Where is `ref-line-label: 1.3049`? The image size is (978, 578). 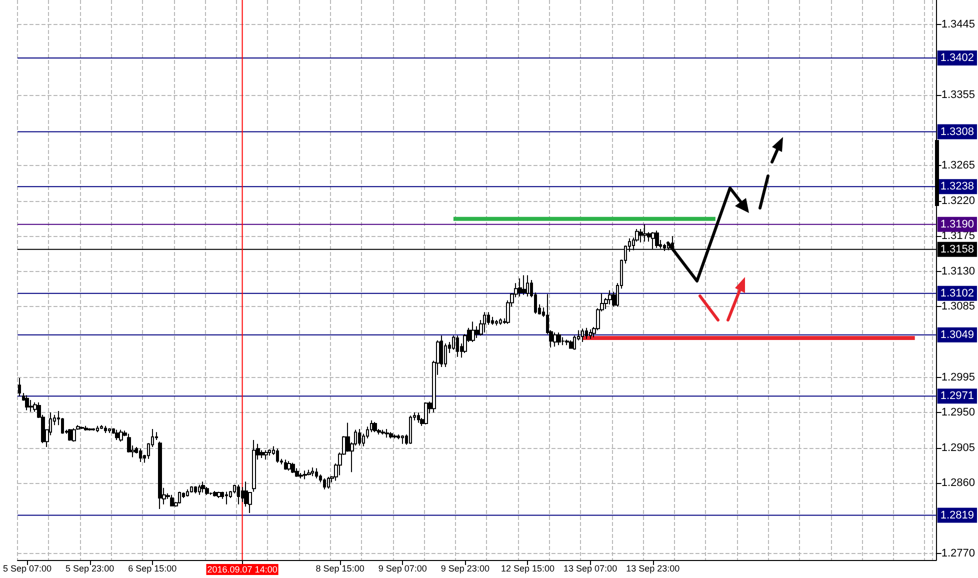
ref-line-label: 1.3049 is located at coordinates (957, 334).